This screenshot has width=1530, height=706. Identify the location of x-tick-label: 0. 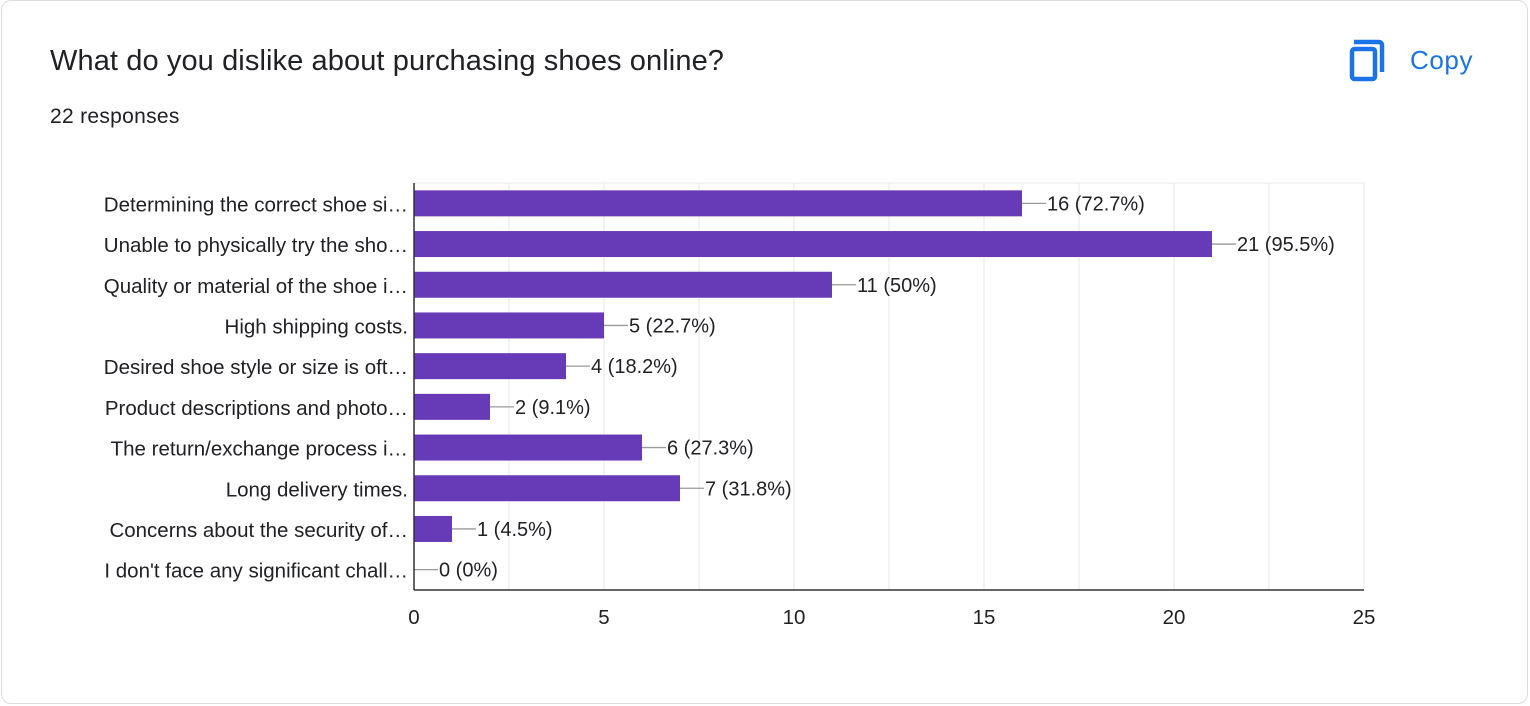
(413, 617).